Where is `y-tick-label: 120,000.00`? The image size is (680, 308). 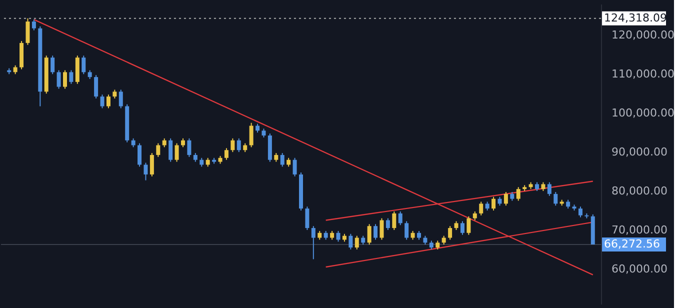 y-tick-label: 120,000.00 is located at coordinates (643, 35).